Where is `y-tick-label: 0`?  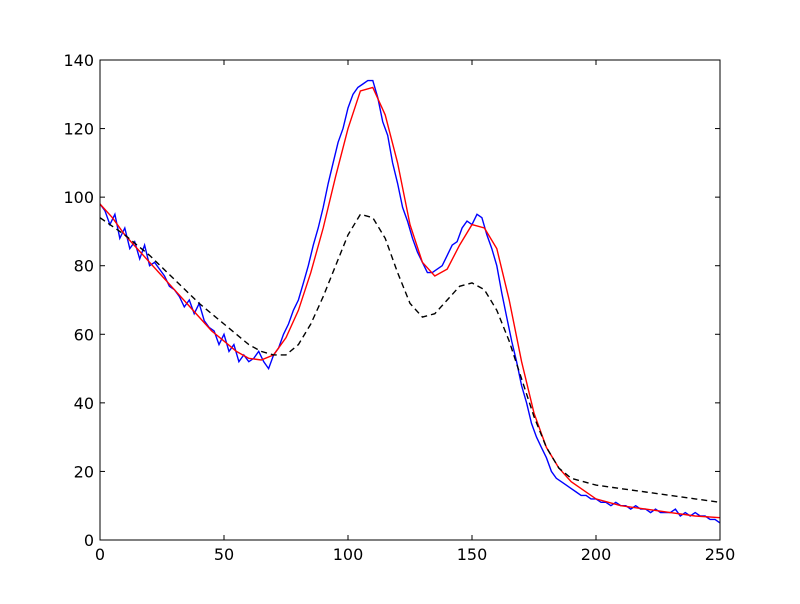
y-tick-label: 0 is located at coordinates (89, 540).